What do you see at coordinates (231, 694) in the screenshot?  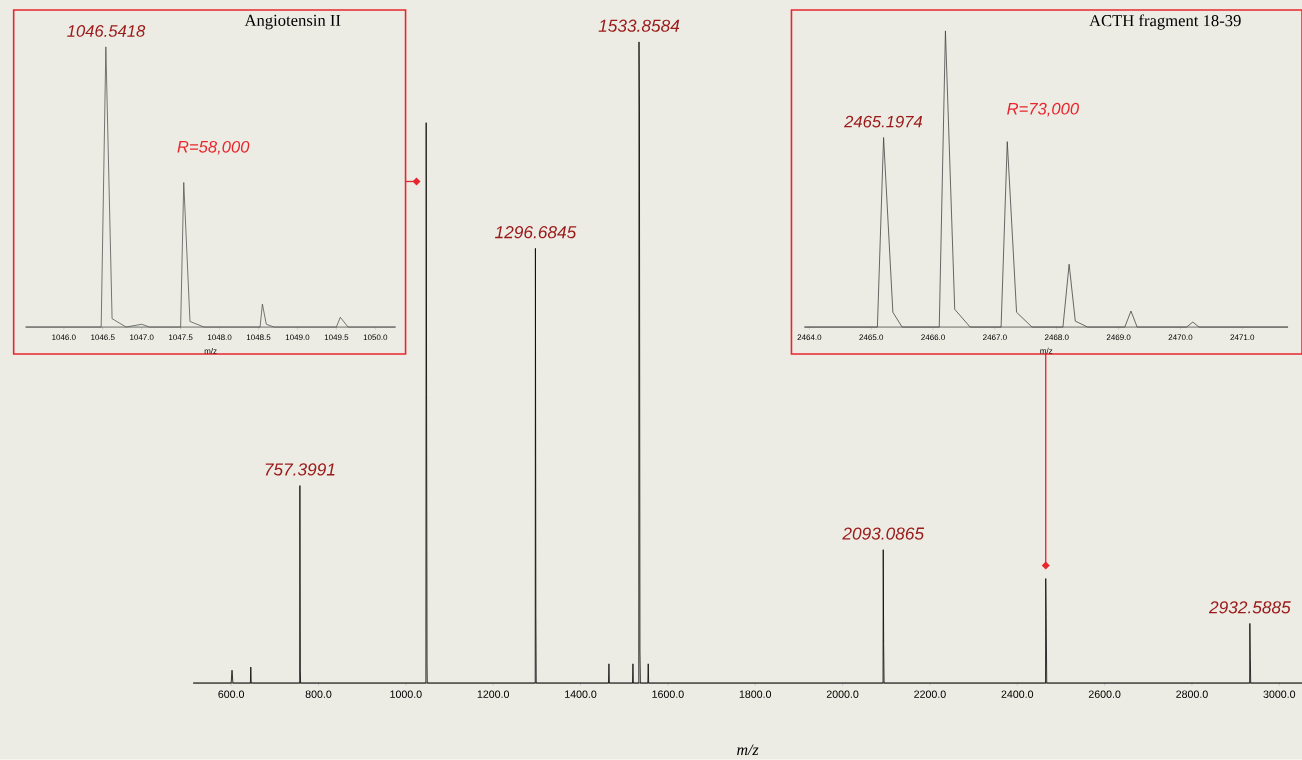 I see `x-tick-label: 600.0` at bounding box center [231, 694].